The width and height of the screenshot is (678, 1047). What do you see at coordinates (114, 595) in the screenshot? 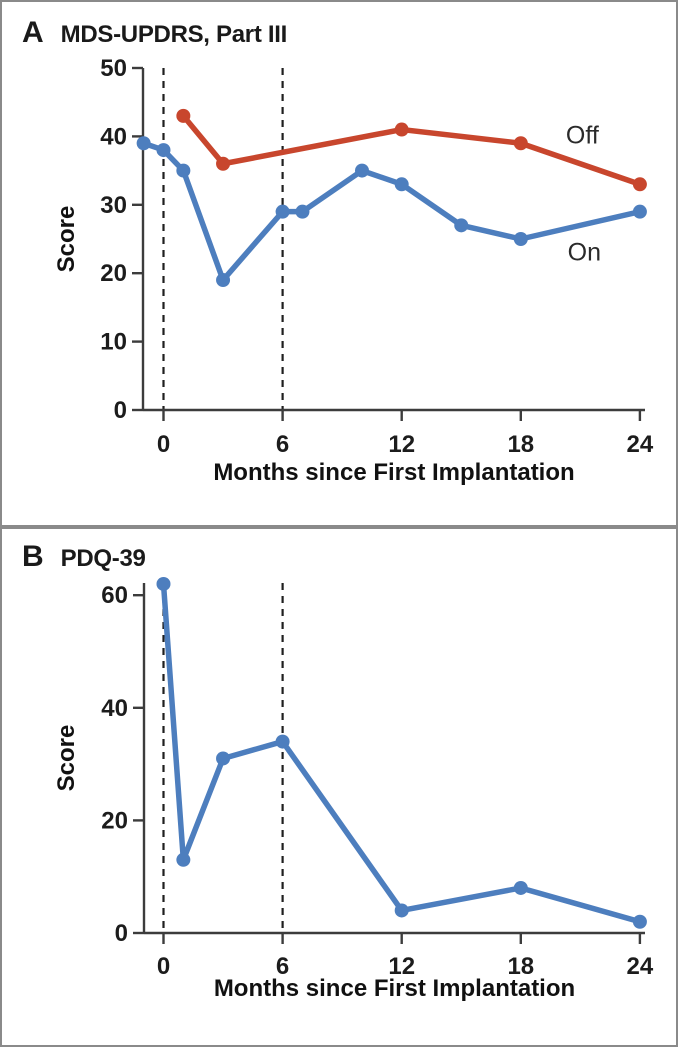
I see `y-tick-label: 60` at bounding box center [114, 595].